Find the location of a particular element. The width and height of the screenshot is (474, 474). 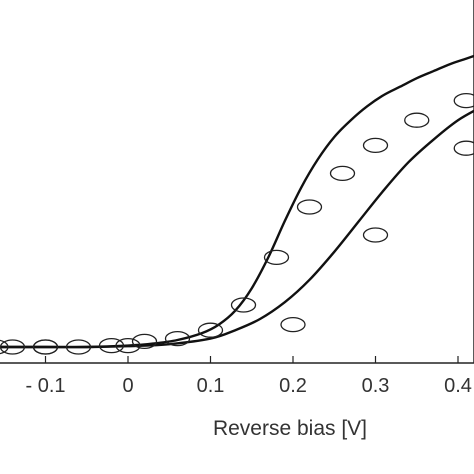

x-tick-label: 0.2 is located at coordinates (293, 386).